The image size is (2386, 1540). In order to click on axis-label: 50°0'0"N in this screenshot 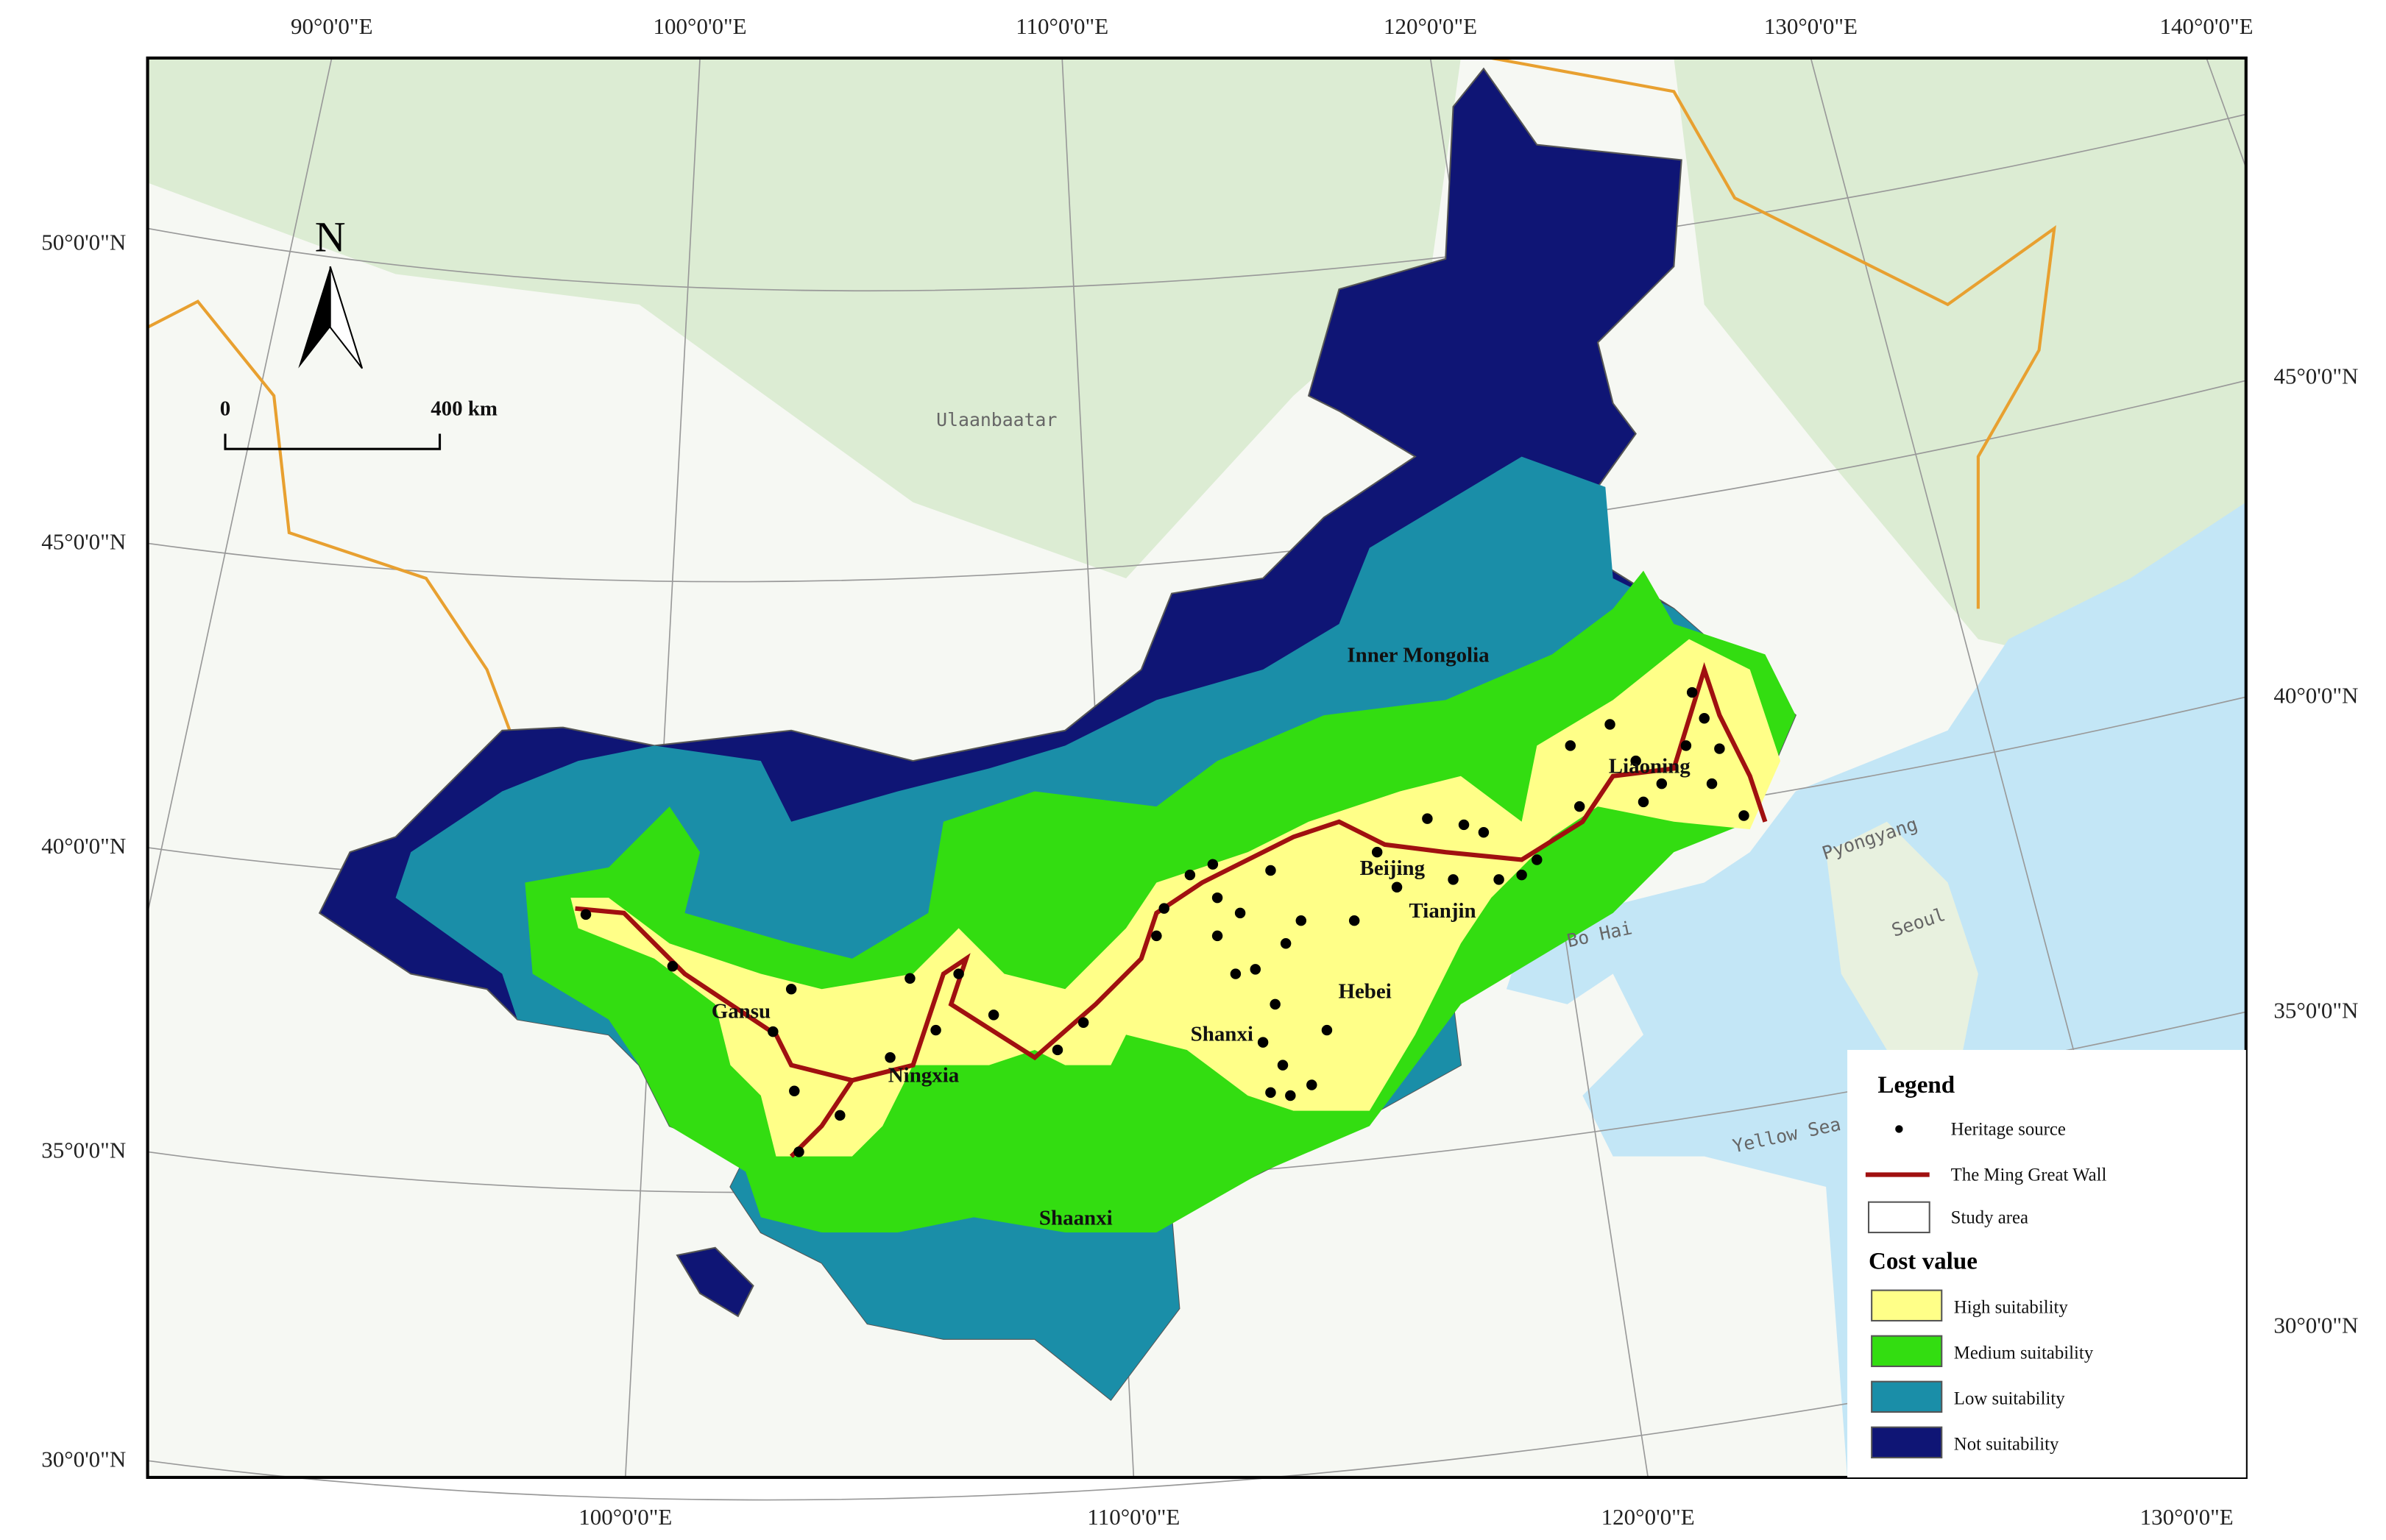, I will do `click(83, 242)`.